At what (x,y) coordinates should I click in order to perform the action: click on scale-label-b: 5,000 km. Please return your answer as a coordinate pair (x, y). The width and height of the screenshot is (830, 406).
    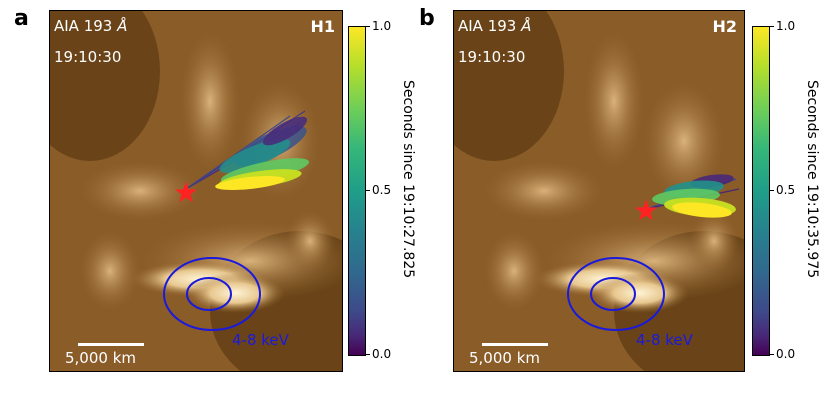
    Looking at the image, I should click on (505, 358).